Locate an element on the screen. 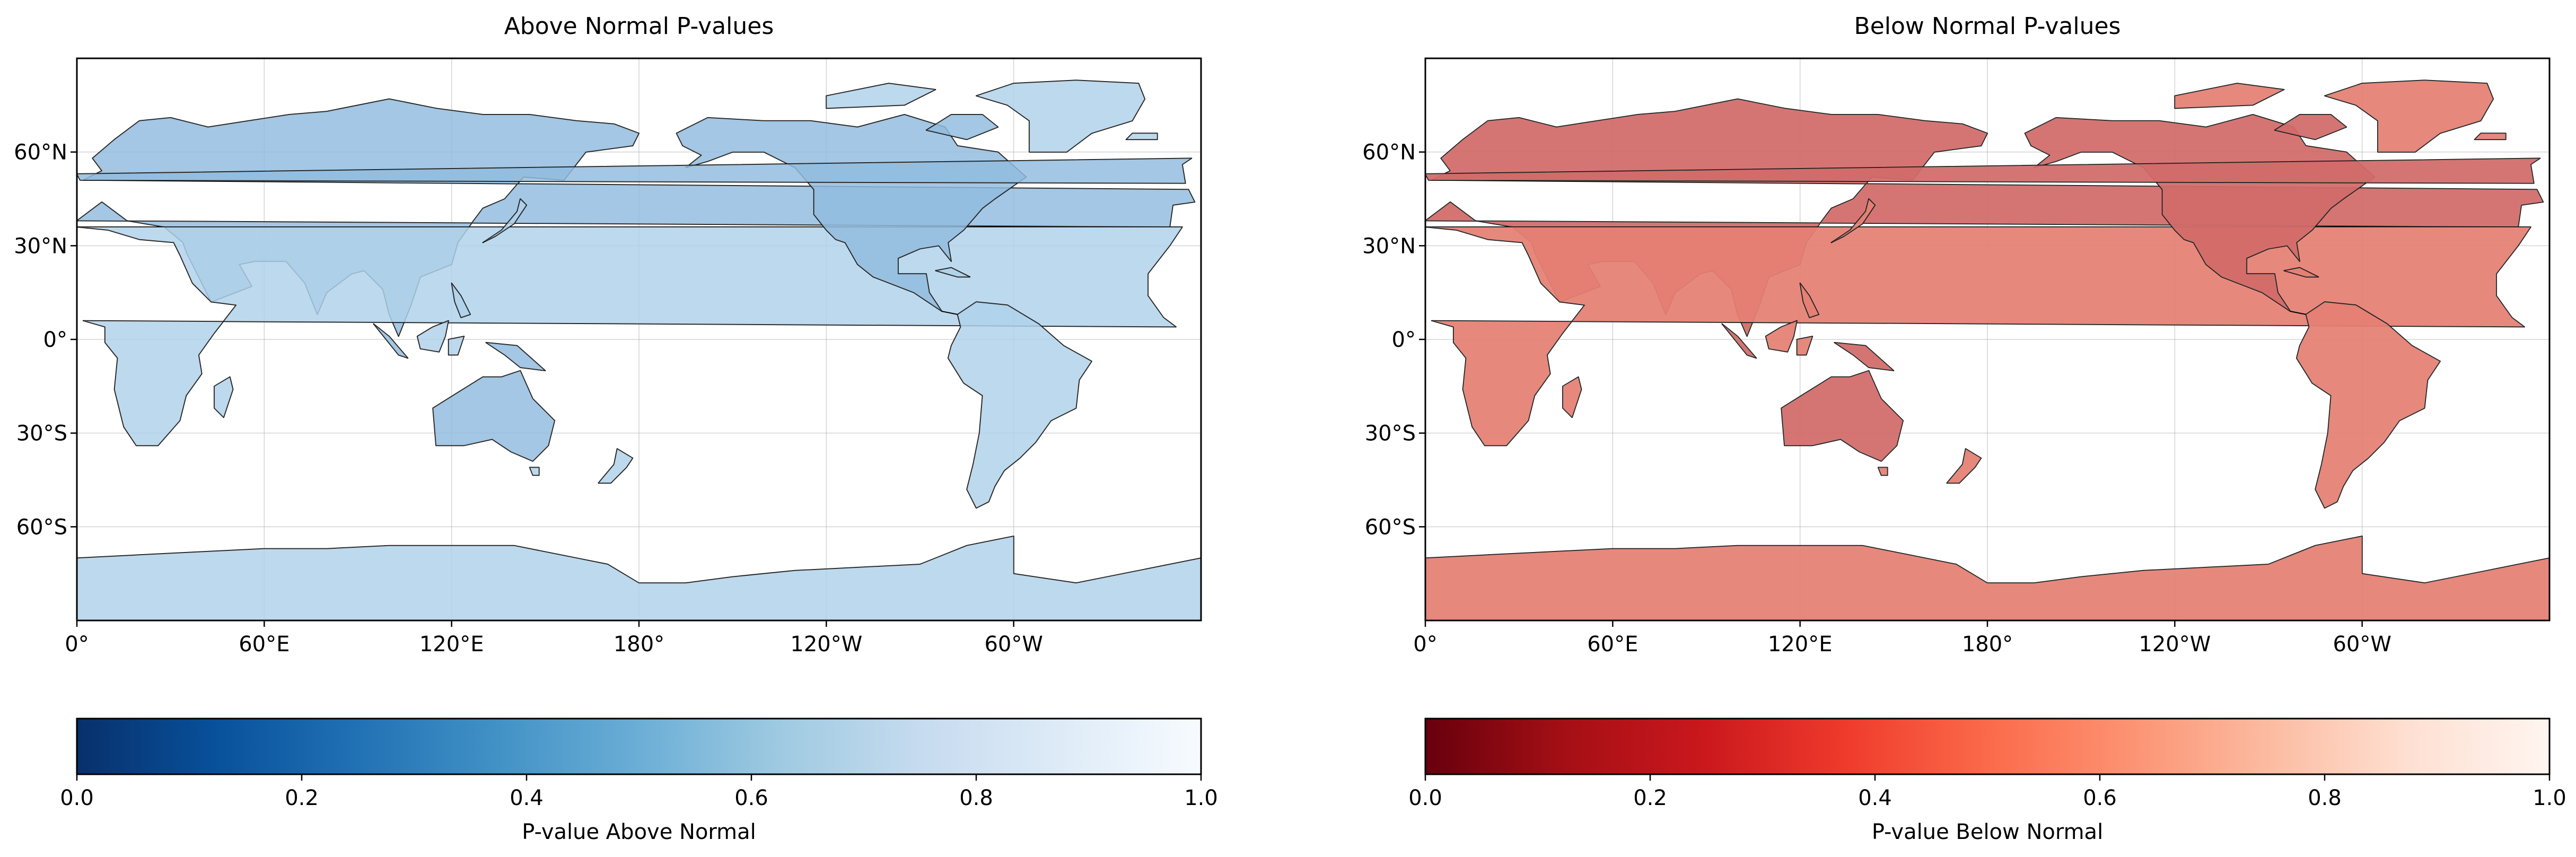  colorbar-below: 0.0 0.2 0.4 0.6 0.8 1.0 P-value Below Normal is located at coordinates (1987, 781).